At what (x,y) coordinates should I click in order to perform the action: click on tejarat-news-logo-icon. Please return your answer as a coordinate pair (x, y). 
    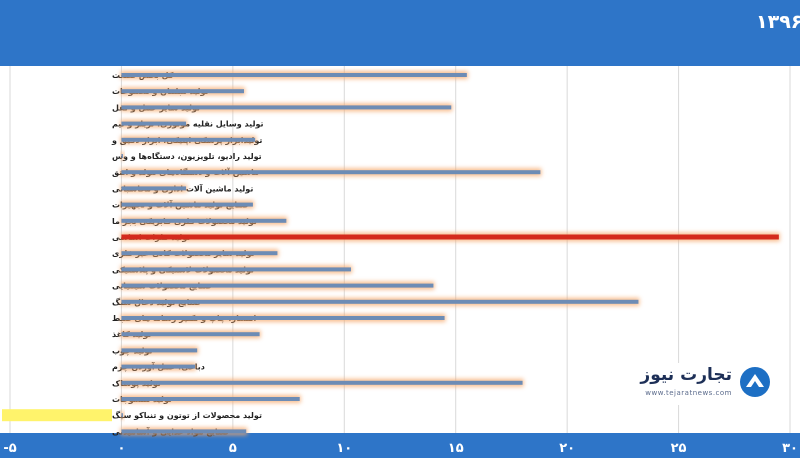
    Looking at the image, I should click on (755, 382).